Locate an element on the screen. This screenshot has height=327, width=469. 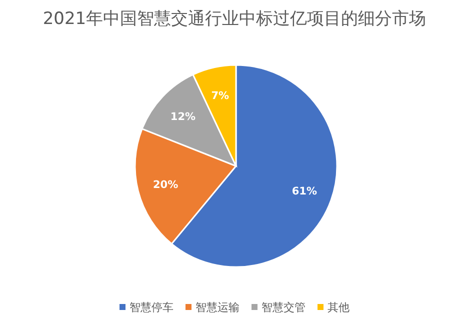
legend-label: 智慧交管 is located at coordinates (284, 307).